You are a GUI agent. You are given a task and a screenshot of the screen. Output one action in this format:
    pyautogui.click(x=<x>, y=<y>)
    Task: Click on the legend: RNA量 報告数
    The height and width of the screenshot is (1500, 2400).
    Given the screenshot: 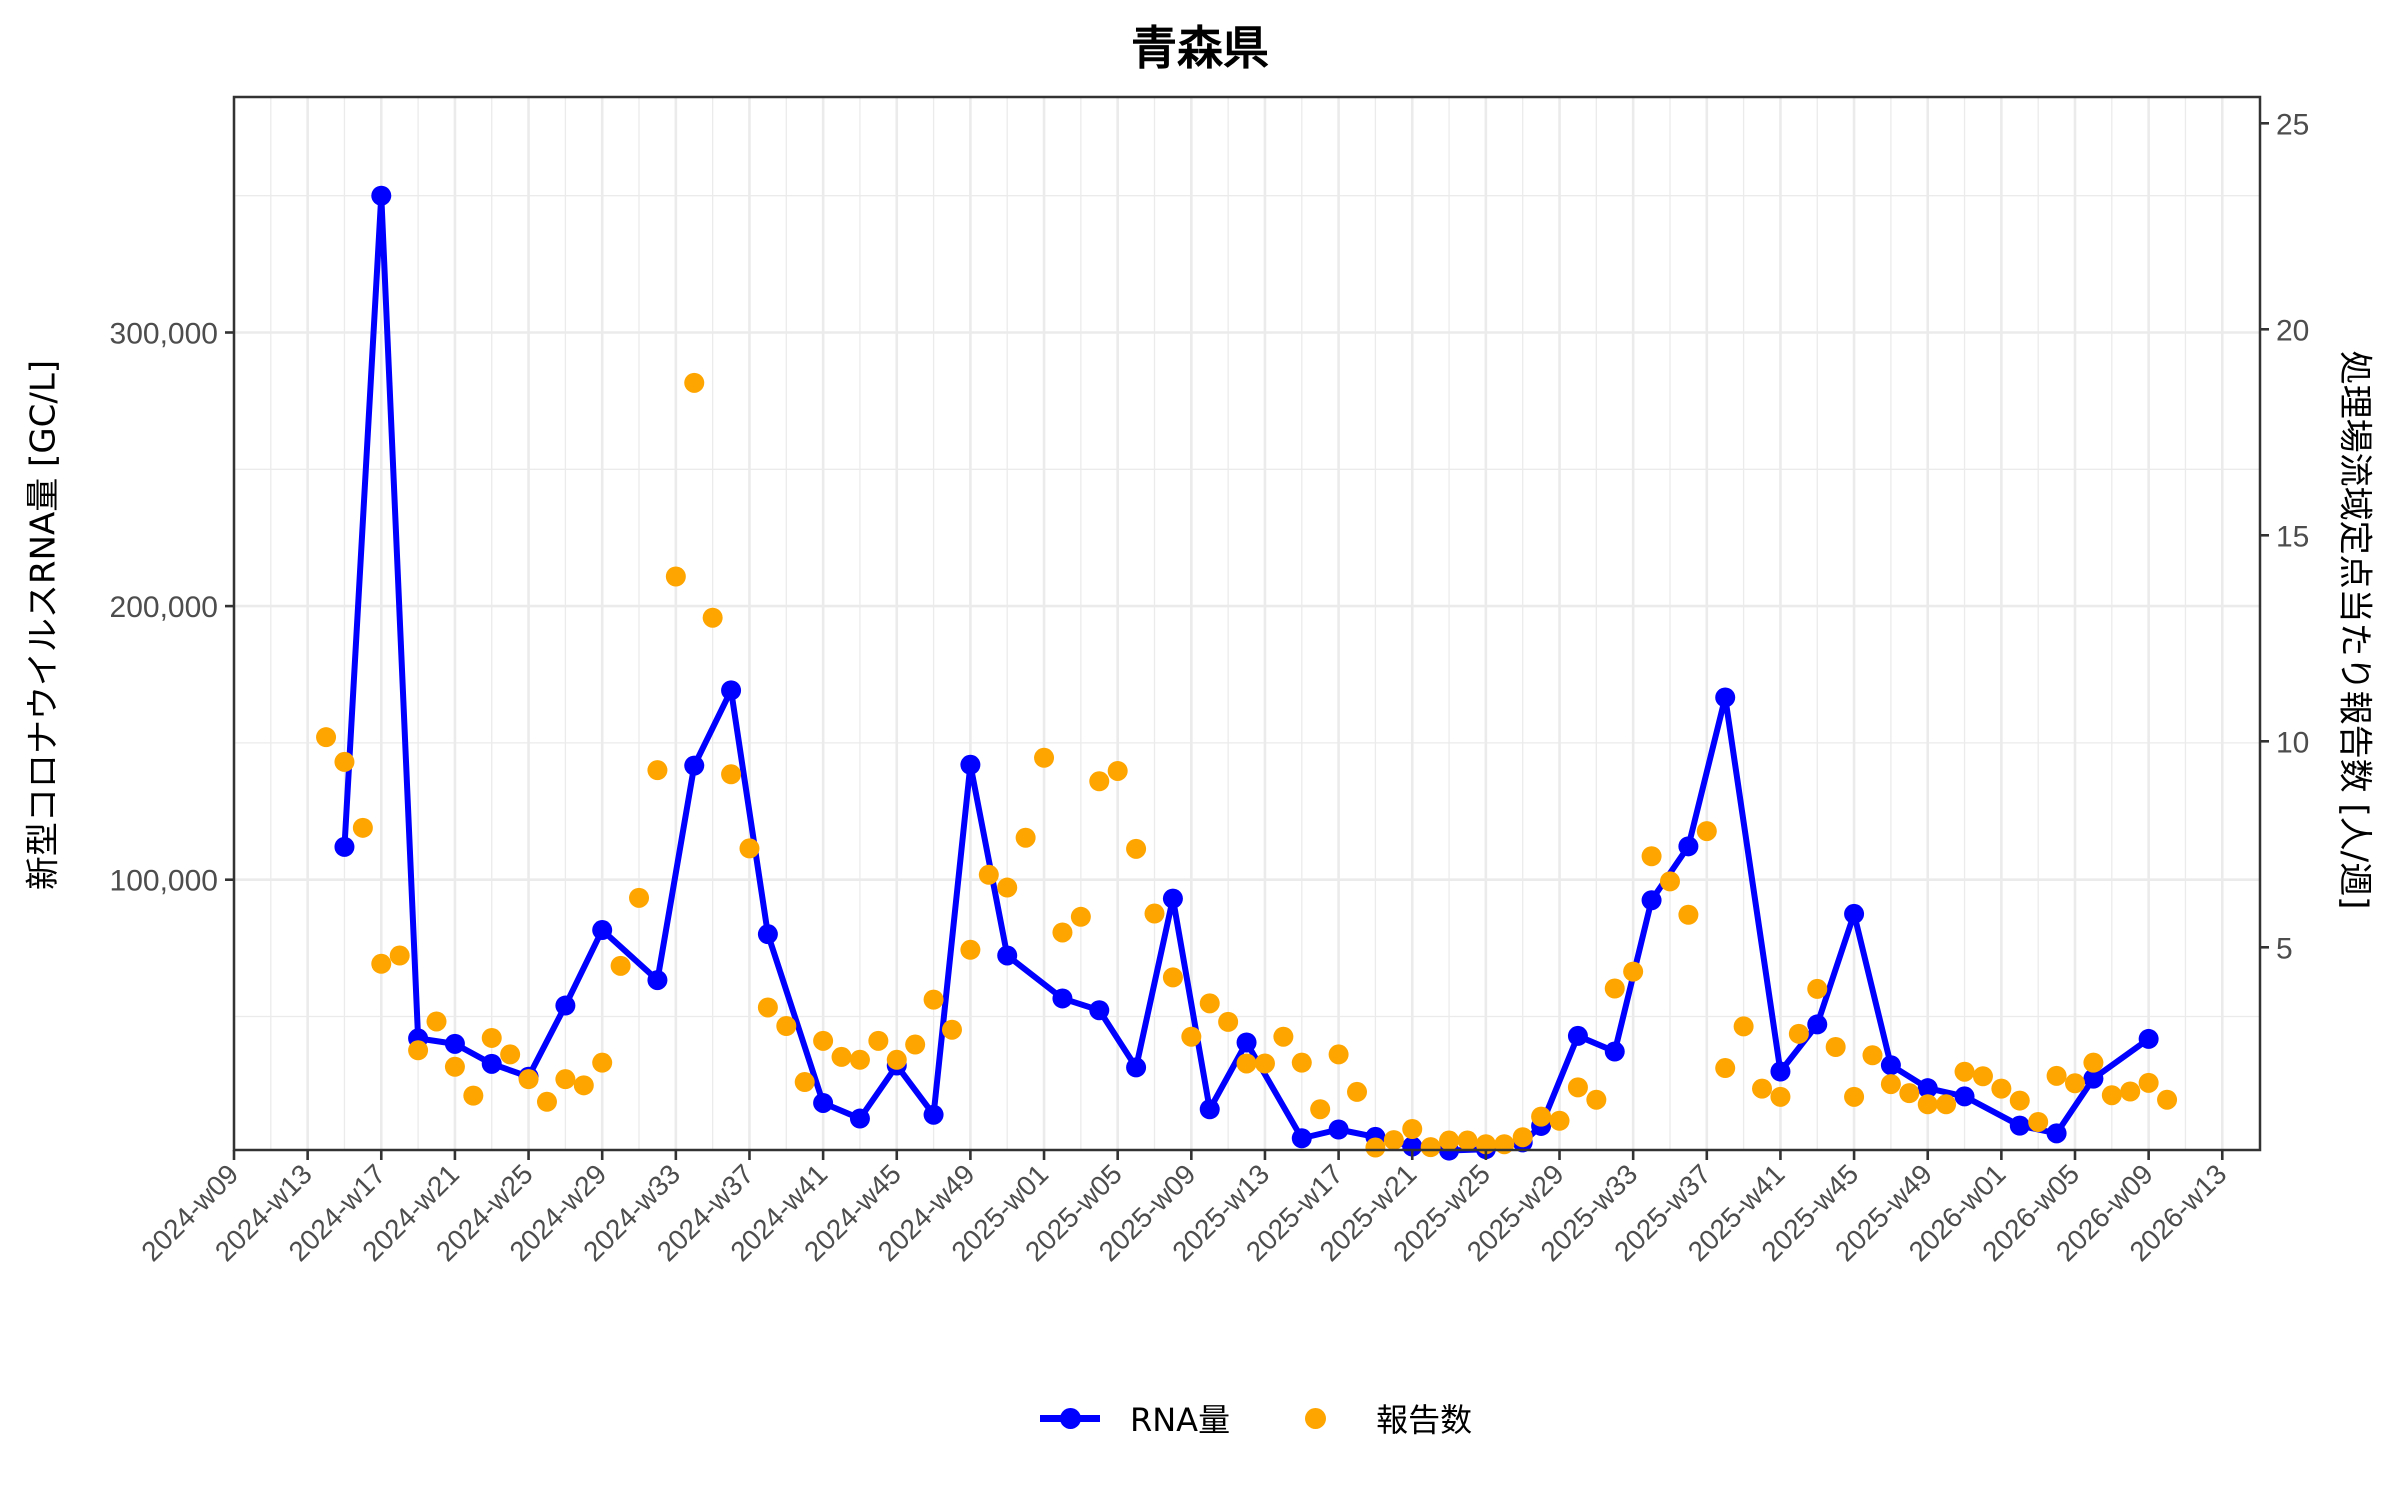 What is the action you would take?
    pyautogui.click(x=1284, y=1418)
    